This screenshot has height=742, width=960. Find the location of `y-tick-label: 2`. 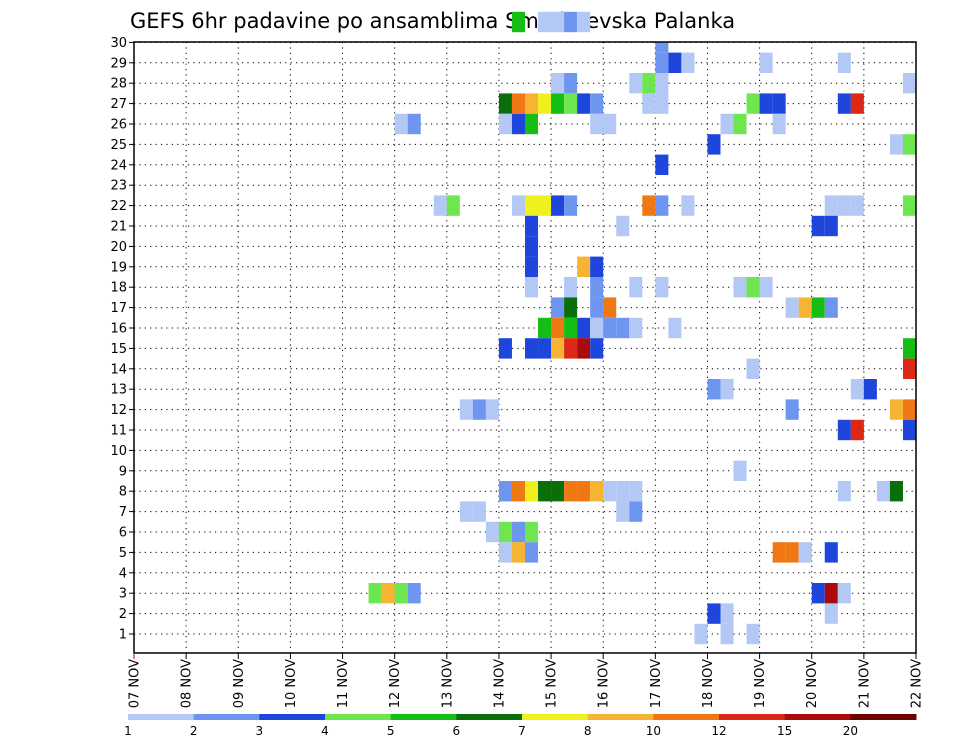

y-tick-label: 2 is located at coordinates (123, 614).